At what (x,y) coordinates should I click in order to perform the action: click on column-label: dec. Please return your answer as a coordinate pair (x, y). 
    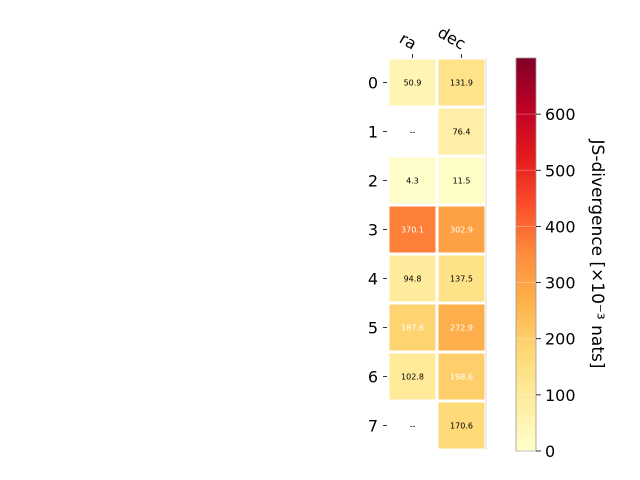
    Looking at the image, I should click on (452, 38).